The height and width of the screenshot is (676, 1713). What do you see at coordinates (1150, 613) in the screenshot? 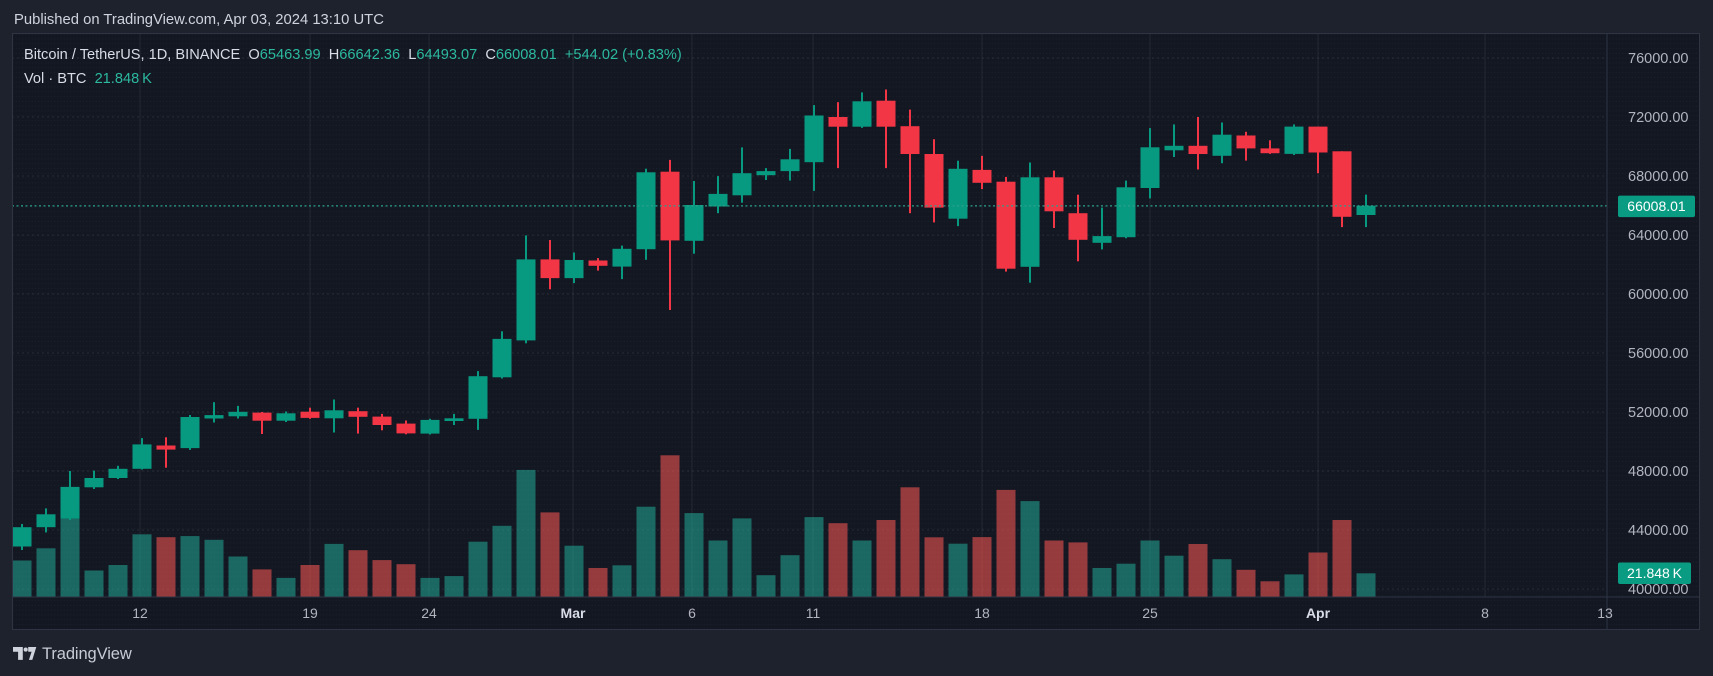
I see `svg-text: 25` at bounding box center [1150, 613].